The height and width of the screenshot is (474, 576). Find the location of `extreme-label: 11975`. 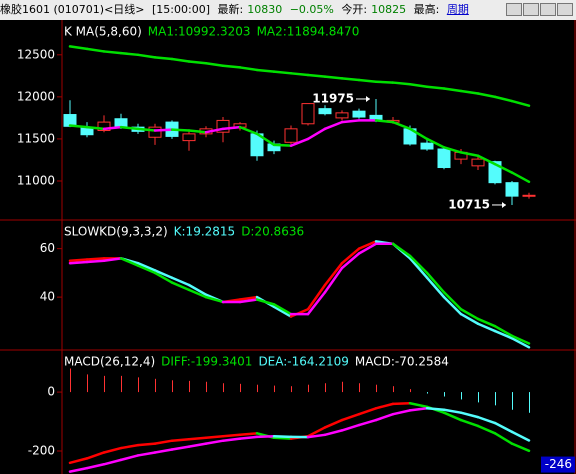

extreme-label: 11975 is located at coordinates (333, 98).